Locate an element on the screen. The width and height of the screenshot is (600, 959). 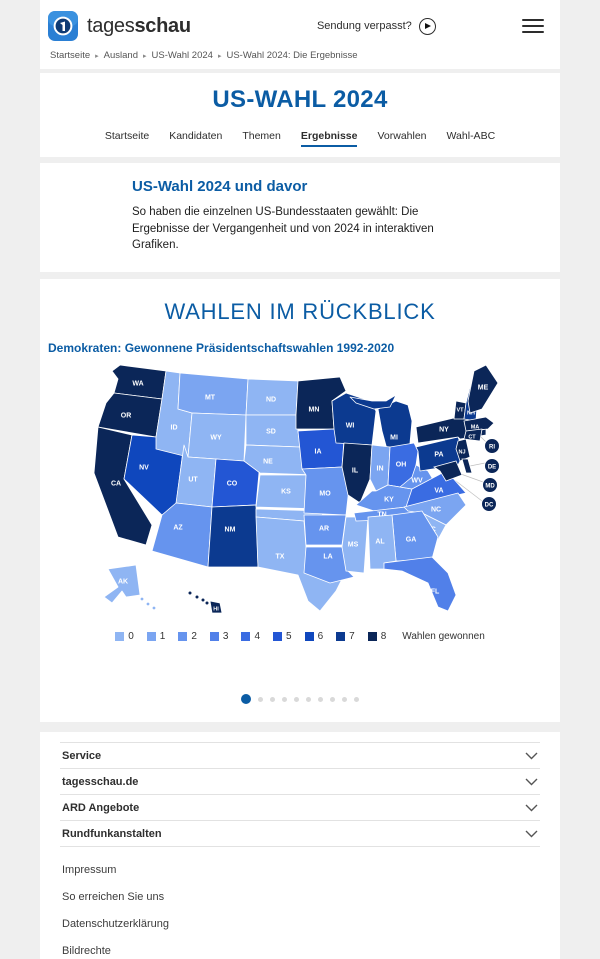
play-icon is located at coordinates (427, 26).